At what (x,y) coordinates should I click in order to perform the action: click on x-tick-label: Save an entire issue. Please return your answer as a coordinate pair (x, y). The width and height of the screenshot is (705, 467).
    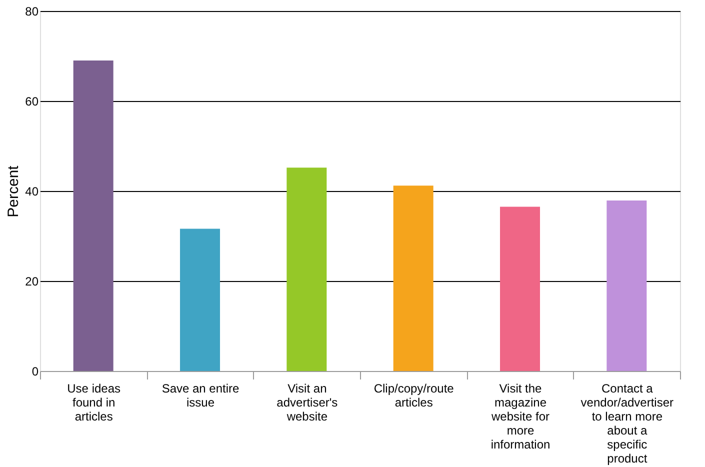
    Looking at the image, I should click on (201, 396).